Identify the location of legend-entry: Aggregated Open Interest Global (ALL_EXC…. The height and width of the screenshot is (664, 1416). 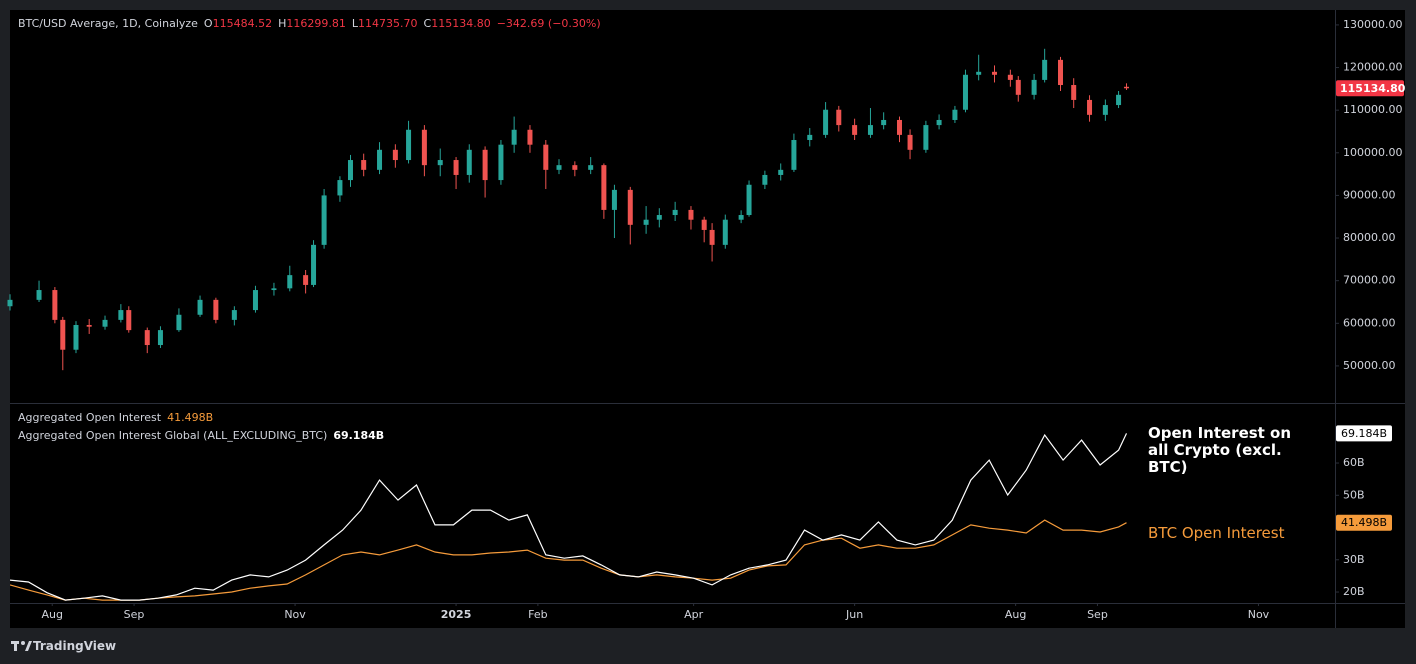
(204, 435).